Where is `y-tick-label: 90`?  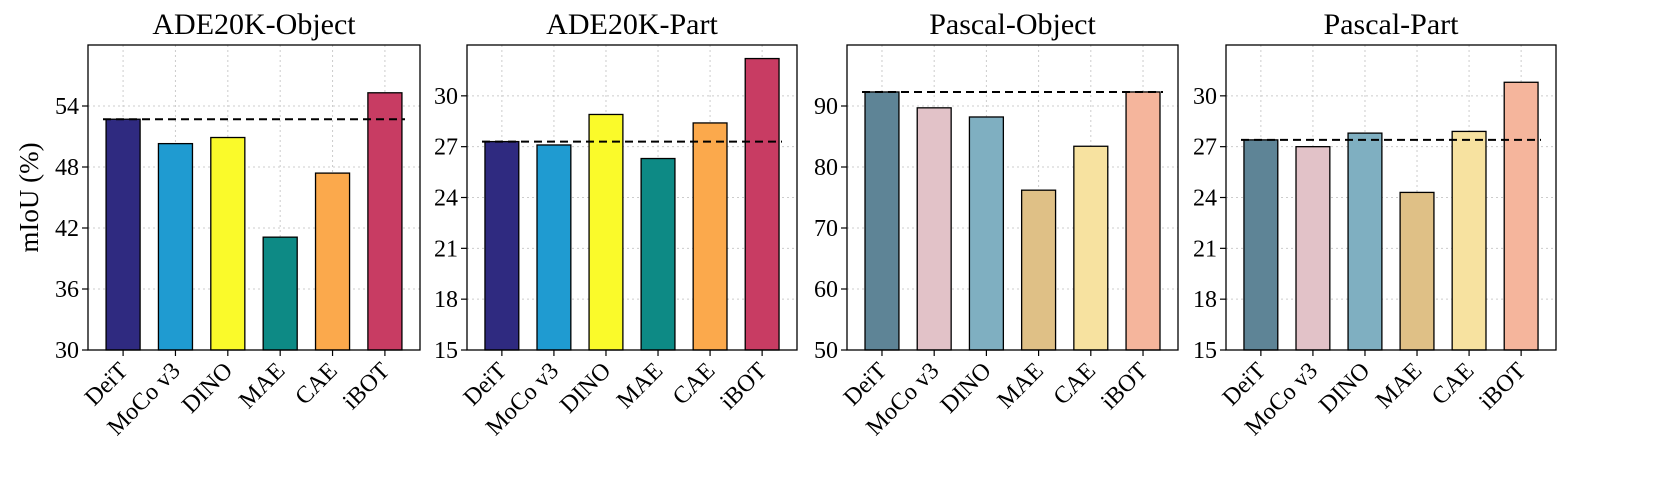
y-tick-label: 90 is located at coordinates (826, 107).